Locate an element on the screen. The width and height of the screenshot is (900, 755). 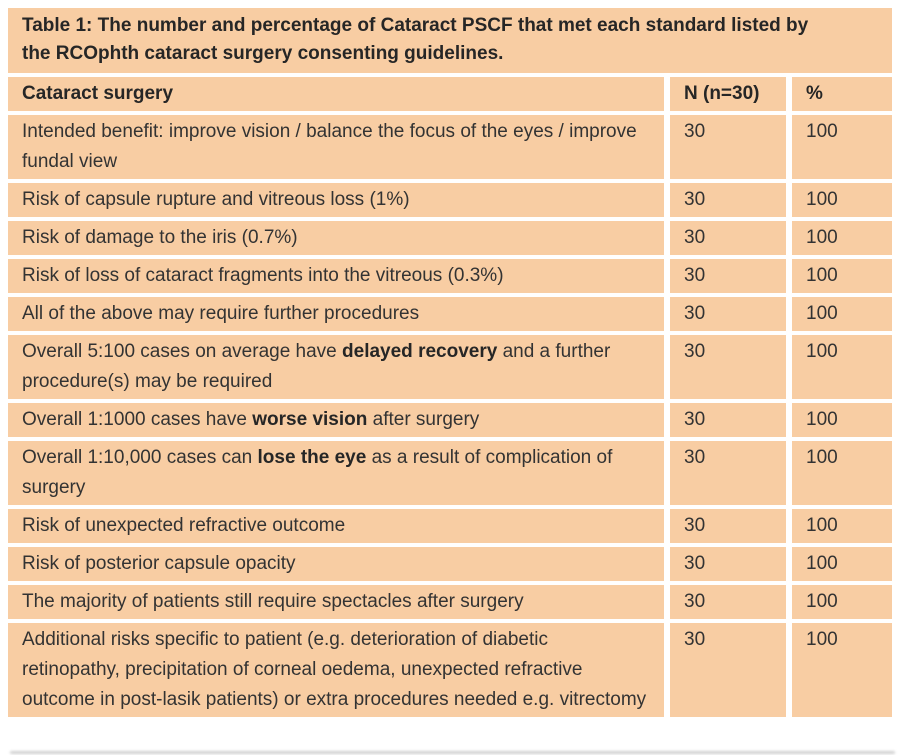
row-label-cell: Risk of damage to the iris (0.7%) is located at coordinates (336, 238).